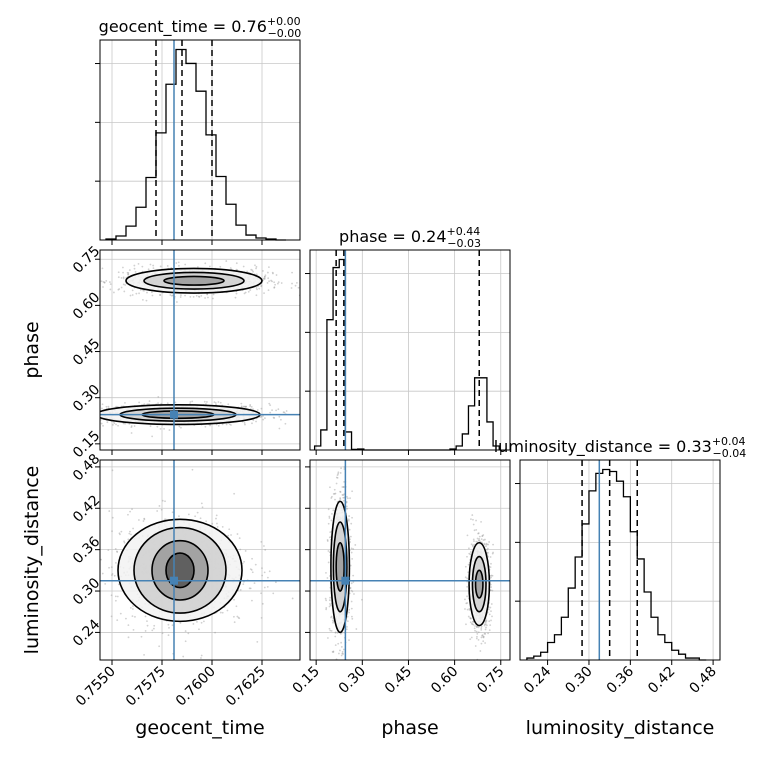  Describe the element at coordinates (199, 728) in the screenshot. I see `x-axis-label-geocent_time: geocent_time` at that location.